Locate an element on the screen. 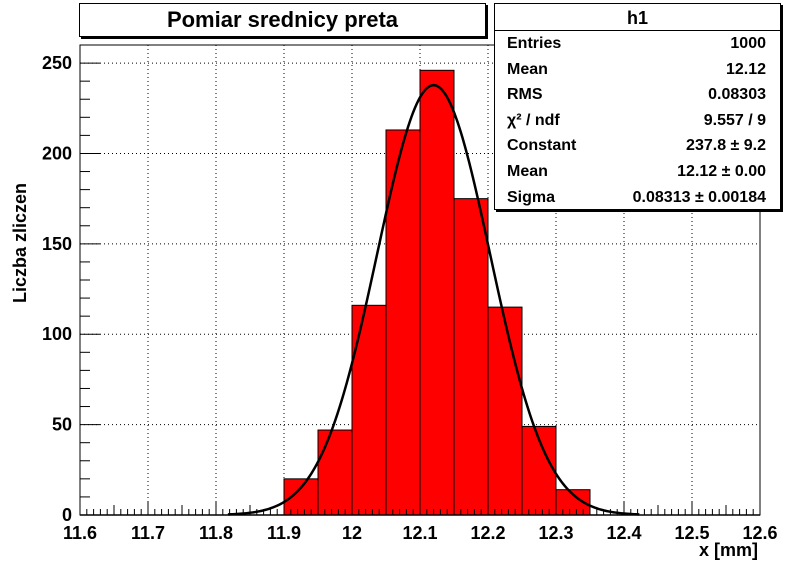  x-tick-label: 11.7 is located at coordinates (148, 533).